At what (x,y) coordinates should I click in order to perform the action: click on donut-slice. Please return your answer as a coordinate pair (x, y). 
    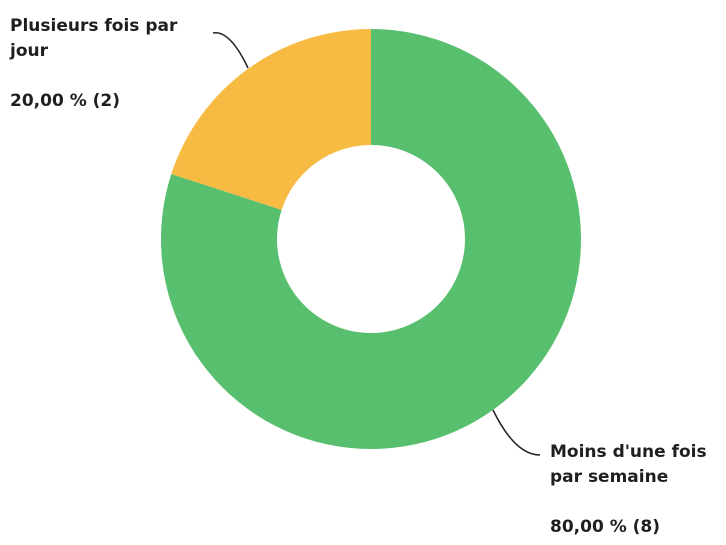
    Looking at the image, I should click on (271, 119).